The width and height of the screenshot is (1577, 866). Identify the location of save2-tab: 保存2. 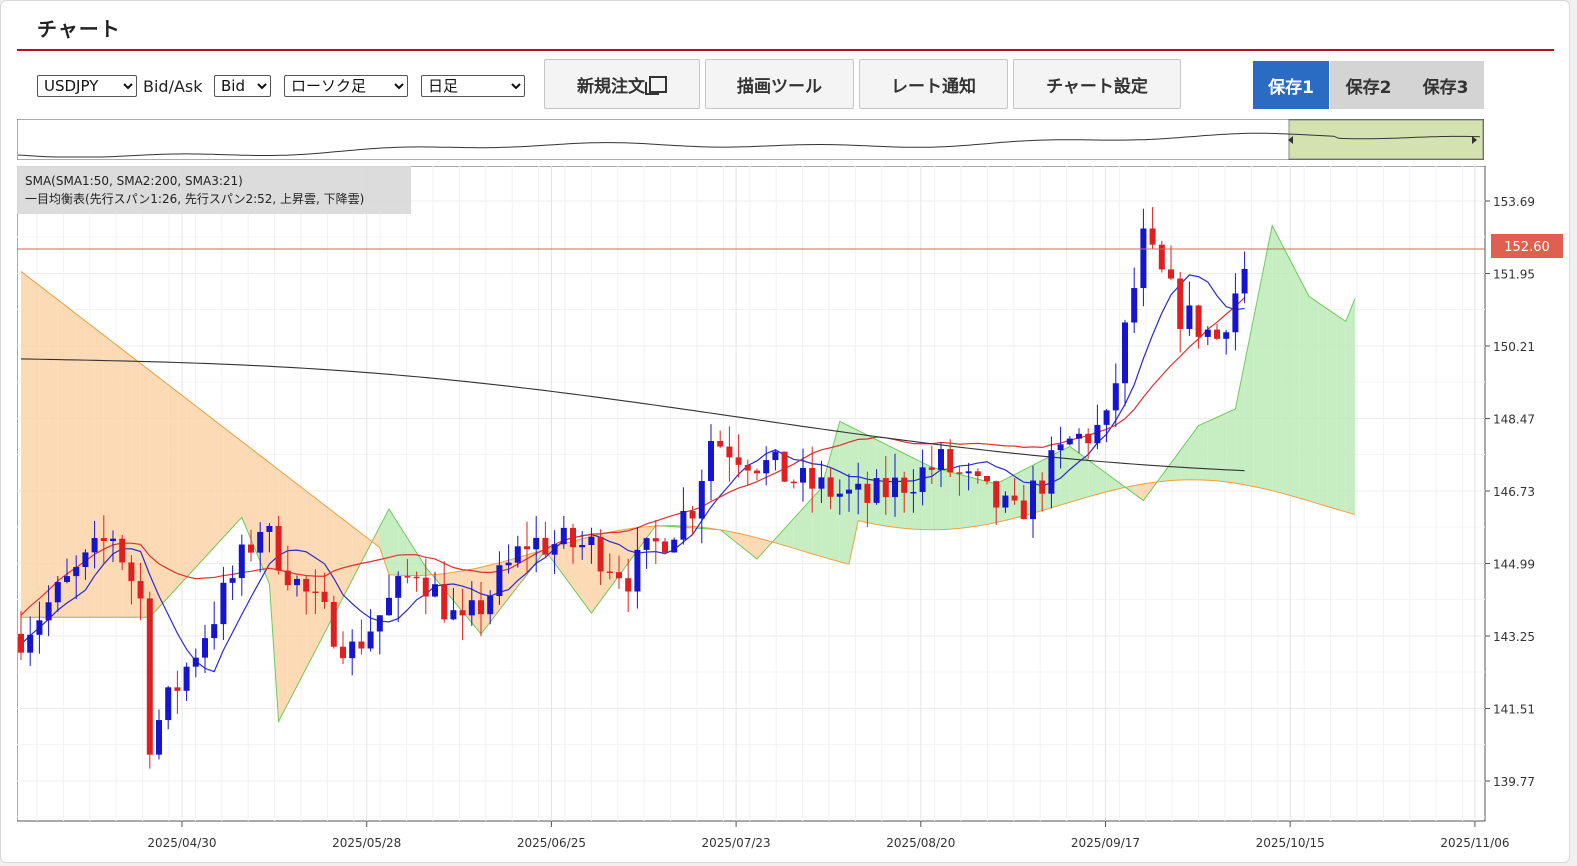
(1368, 85).